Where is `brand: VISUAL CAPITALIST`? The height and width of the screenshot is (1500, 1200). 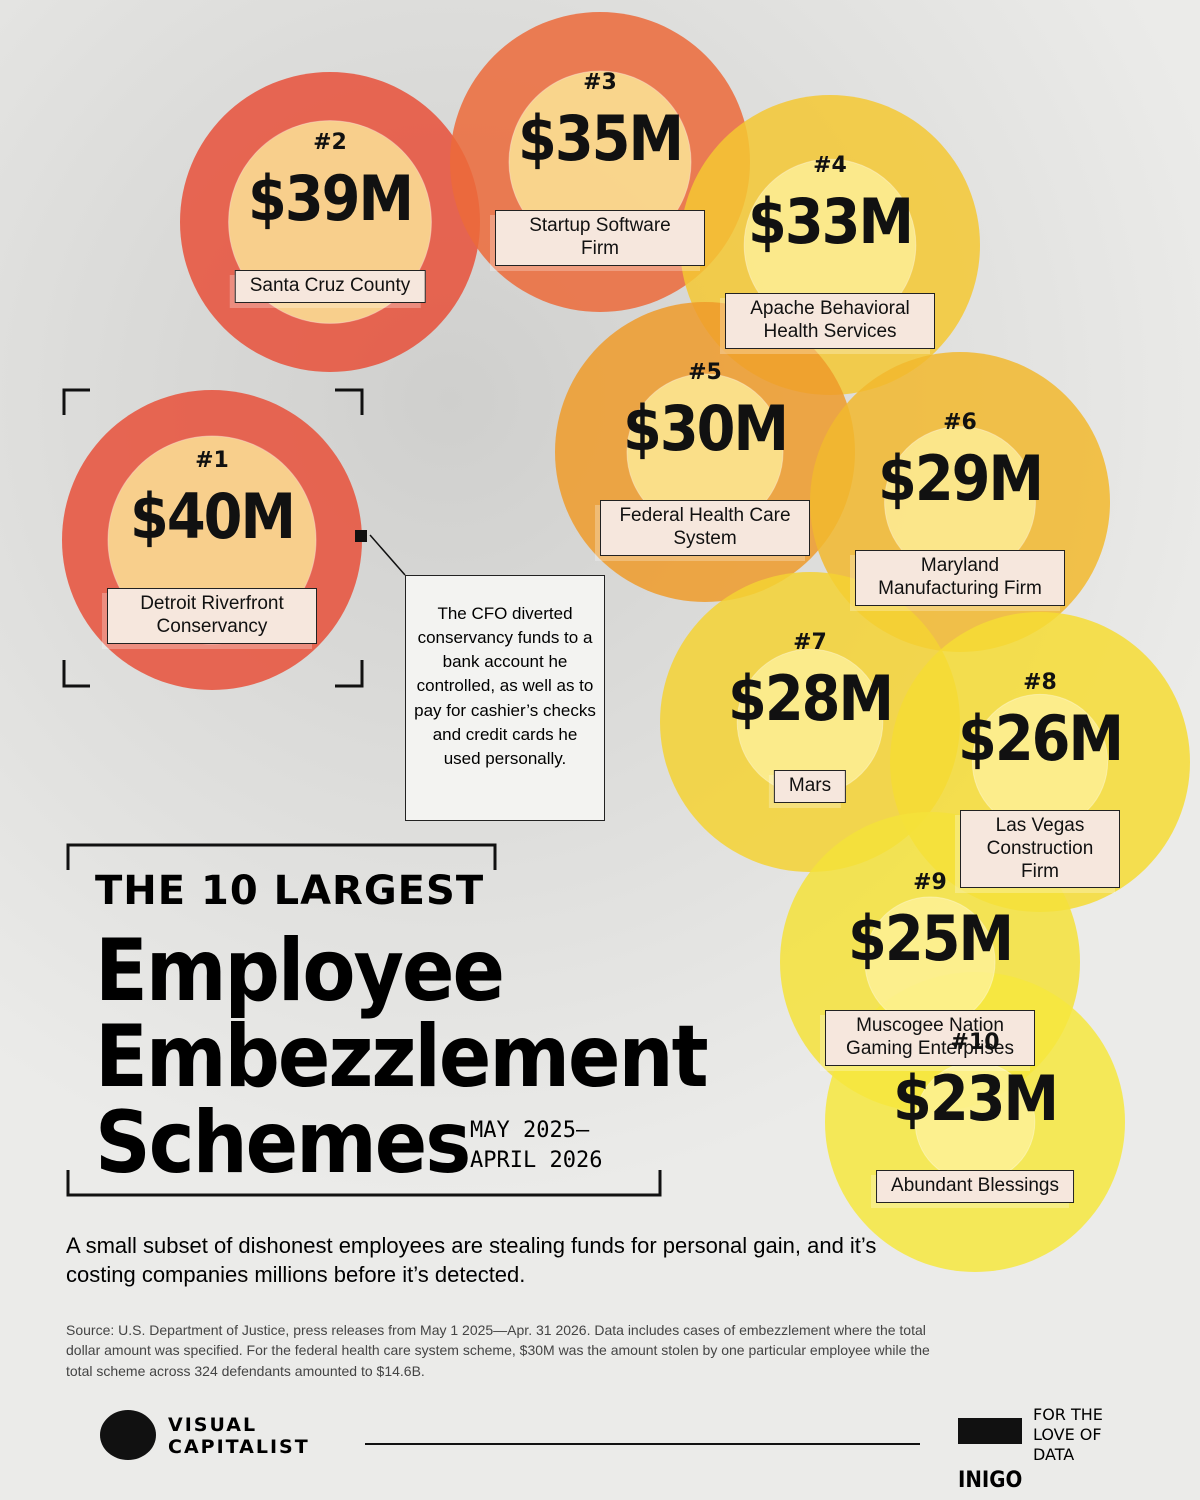
brand: VISUAL CAPITALIST is located at coordinates (239, 1436).